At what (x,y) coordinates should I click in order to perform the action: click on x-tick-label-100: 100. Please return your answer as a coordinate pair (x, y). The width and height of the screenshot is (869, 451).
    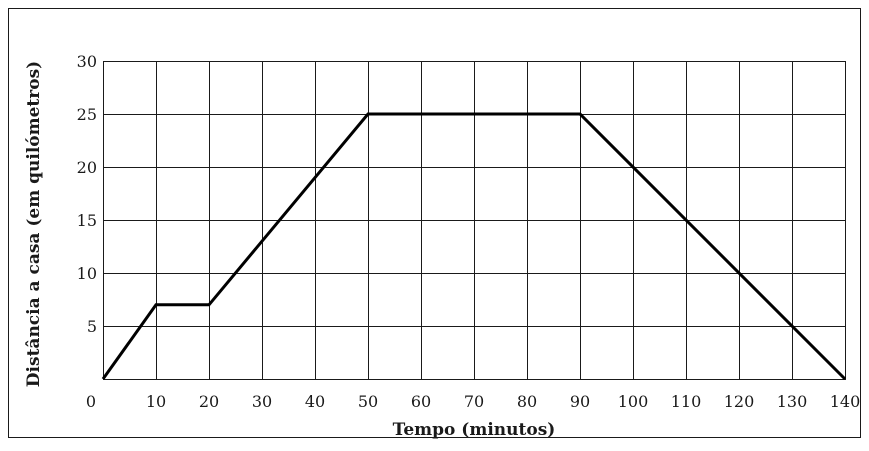
    Looking at the image, I should click on (633, 401).